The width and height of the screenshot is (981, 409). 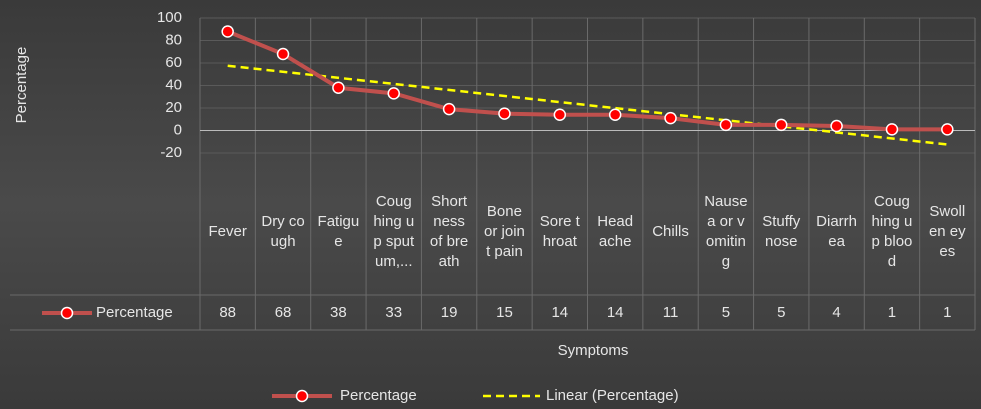 What do you see at coordinates (504, 312) in the screenshot?
I see `table-value: 15` at bounding box center [504, 312].